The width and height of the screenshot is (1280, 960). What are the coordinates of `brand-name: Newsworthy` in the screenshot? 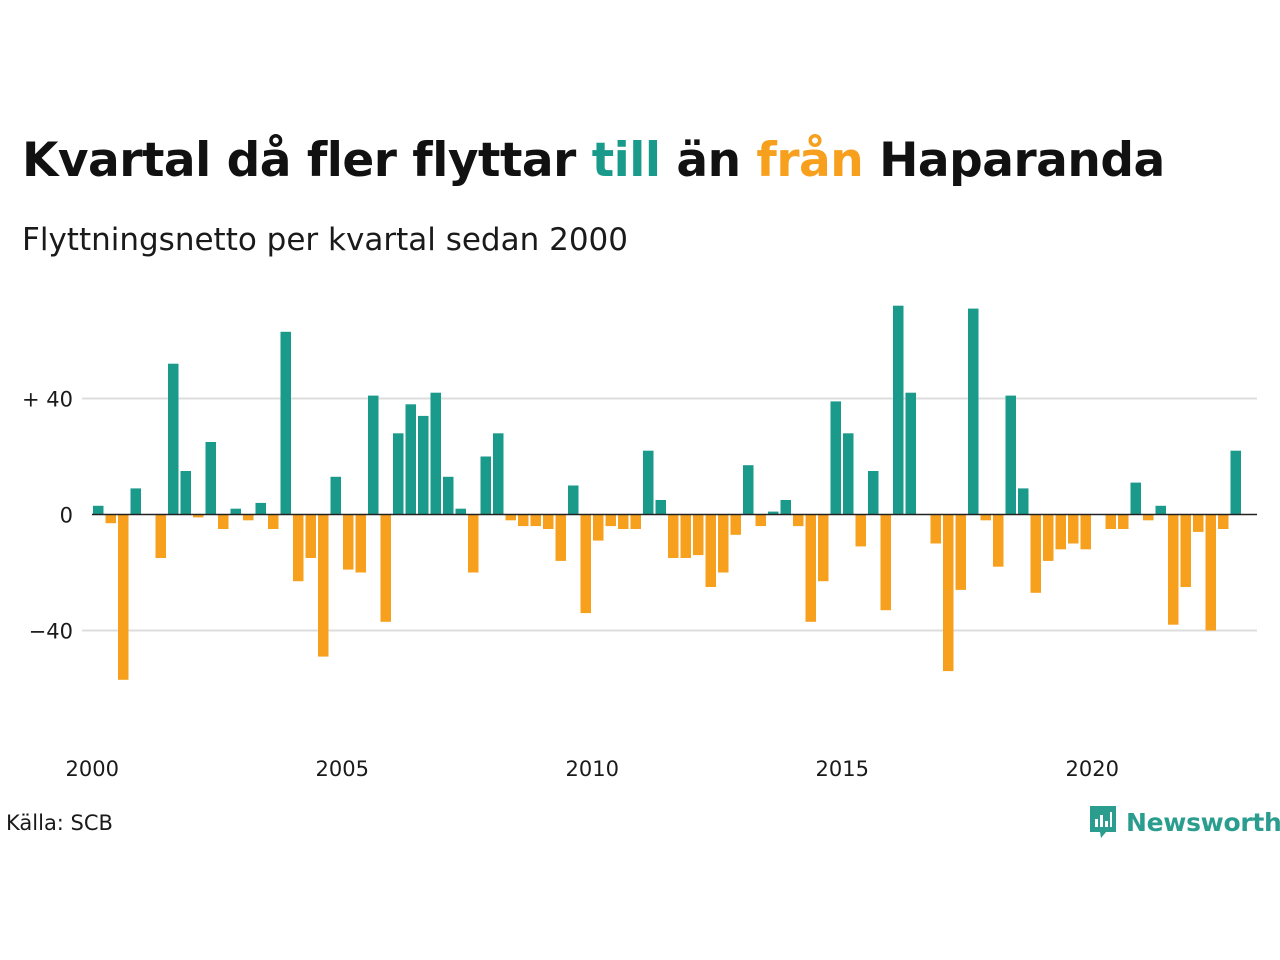 It's located at (1203, 822).